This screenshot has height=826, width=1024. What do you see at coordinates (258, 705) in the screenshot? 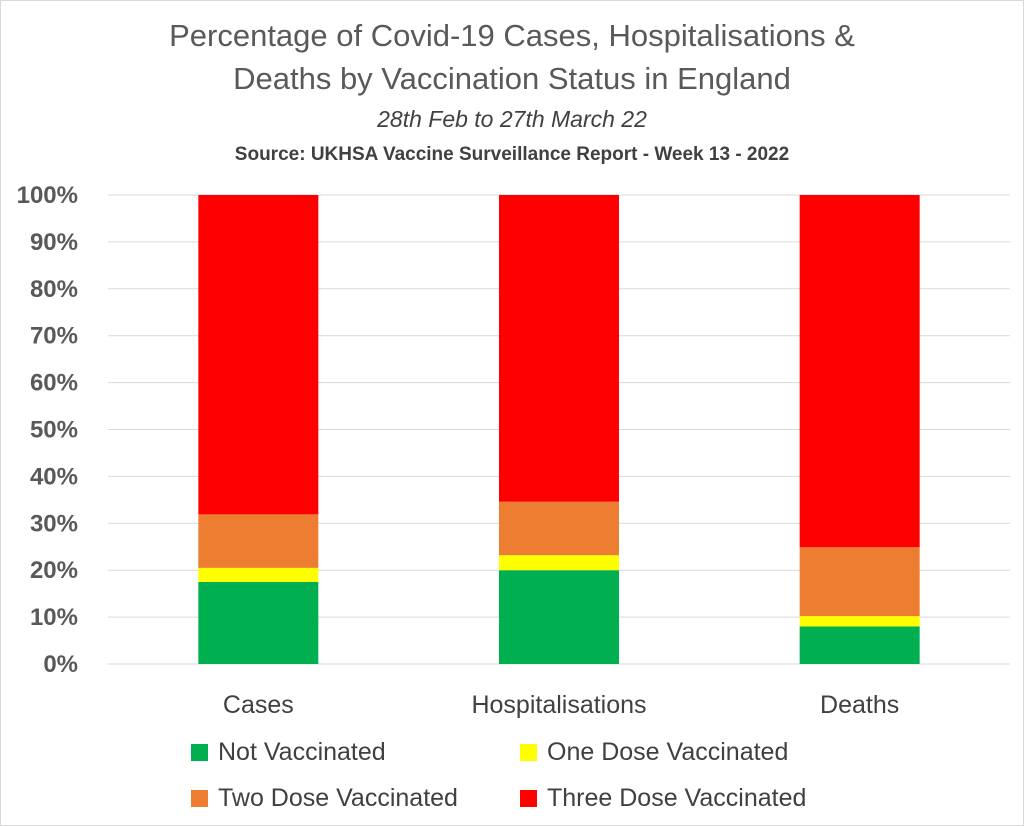
I see `x-category-label: Cases` at bounding box center [258, 705].